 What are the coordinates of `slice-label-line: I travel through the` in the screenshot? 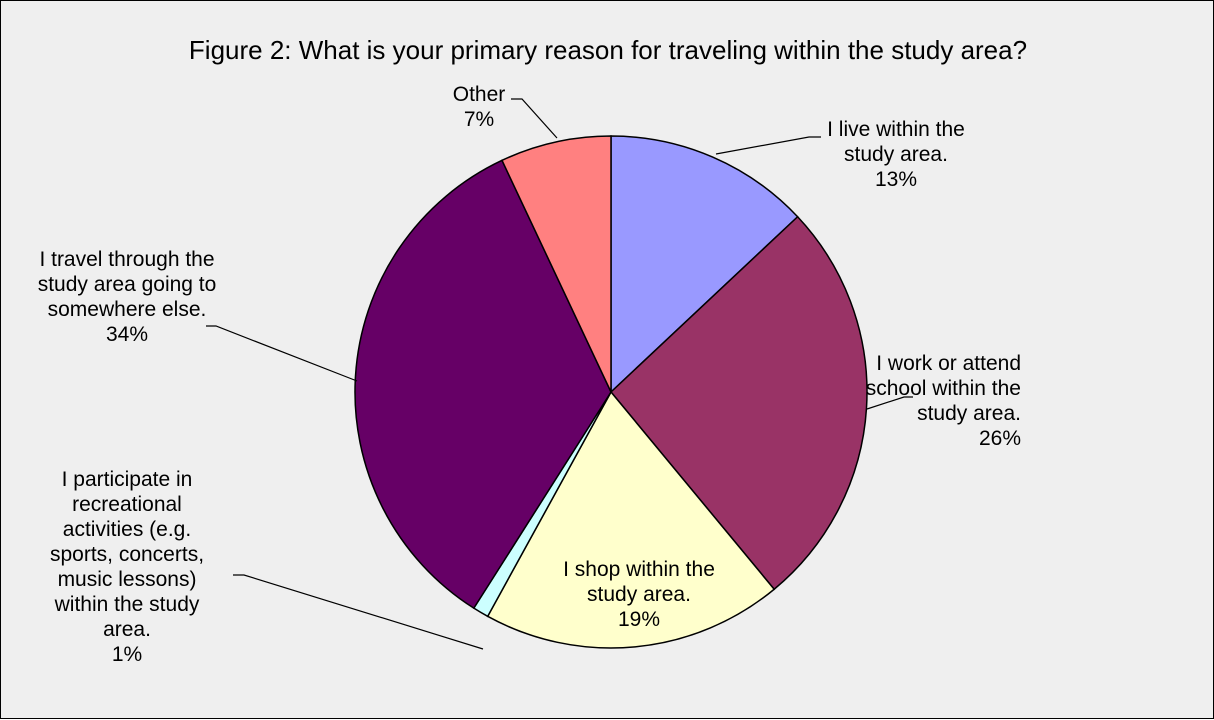 It's located at (126, 259).